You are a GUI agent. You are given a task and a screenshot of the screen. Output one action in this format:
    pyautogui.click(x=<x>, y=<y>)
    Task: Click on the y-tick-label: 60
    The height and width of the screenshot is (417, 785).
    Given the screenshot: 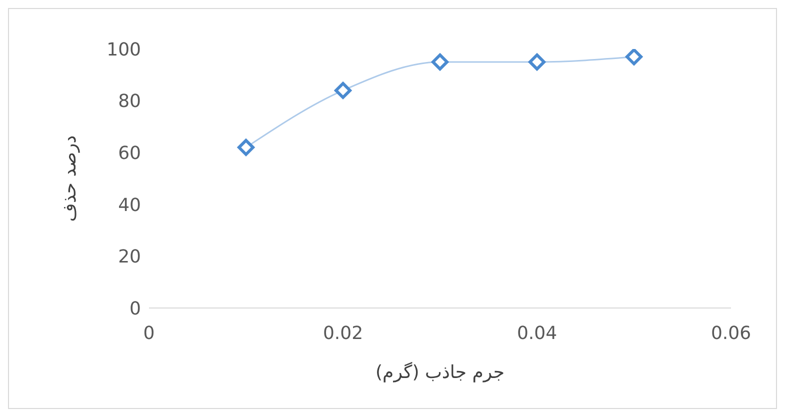 What is the action you would take?
    pyautogui.click(x=129, y=153)
    